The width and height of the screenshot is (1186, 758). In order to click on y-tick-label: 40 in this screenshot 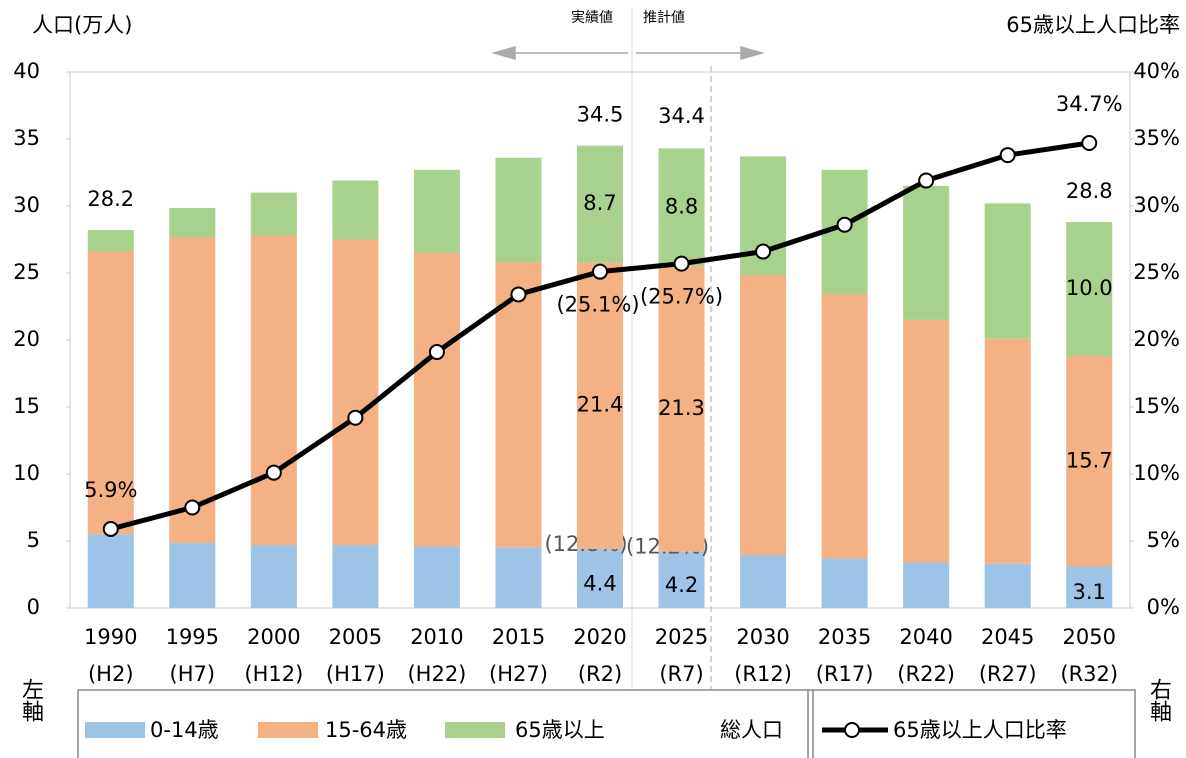, I will do `click(26, 71)`.